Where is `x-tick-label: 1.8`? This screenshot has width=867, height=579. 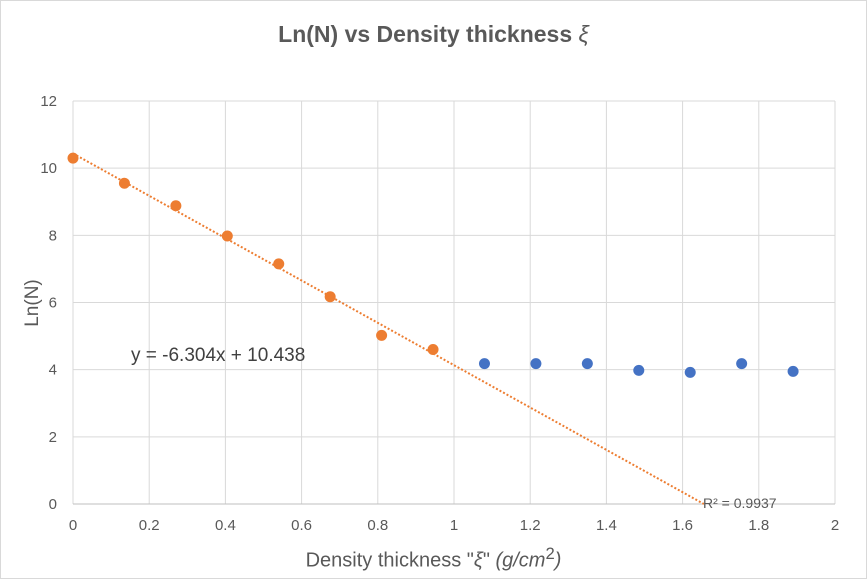
x-tick-label: 1.8 is located at coordinates (758, 525).